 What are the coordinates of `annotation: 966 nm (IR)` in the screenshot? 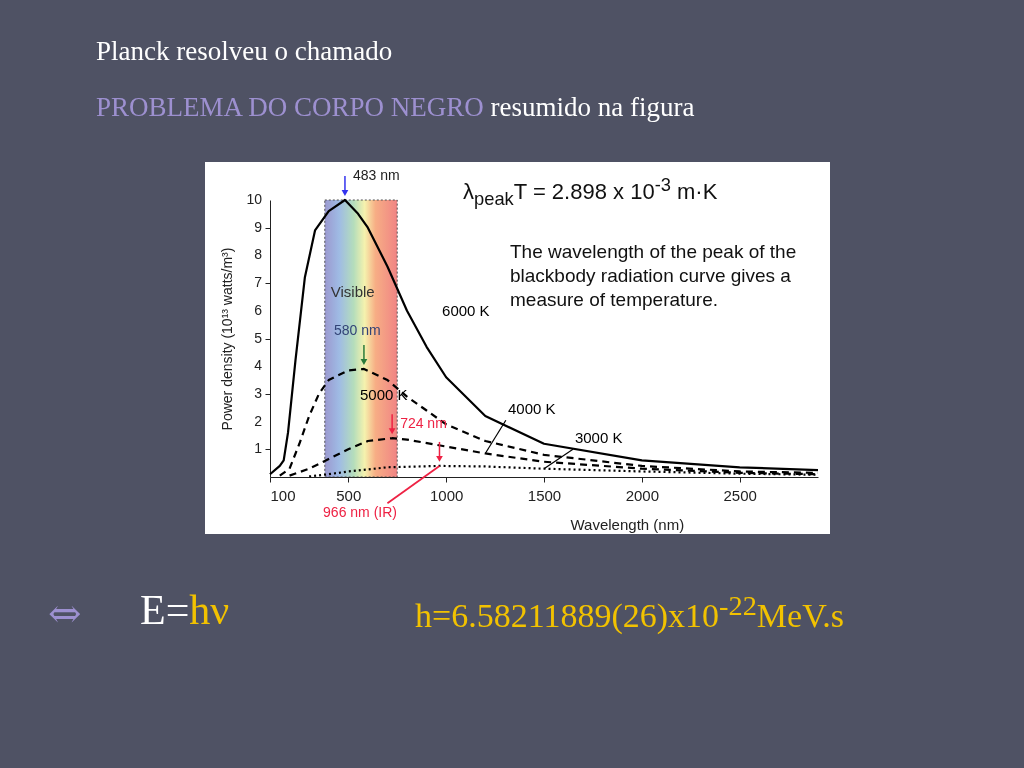 It's located at (360, 512).